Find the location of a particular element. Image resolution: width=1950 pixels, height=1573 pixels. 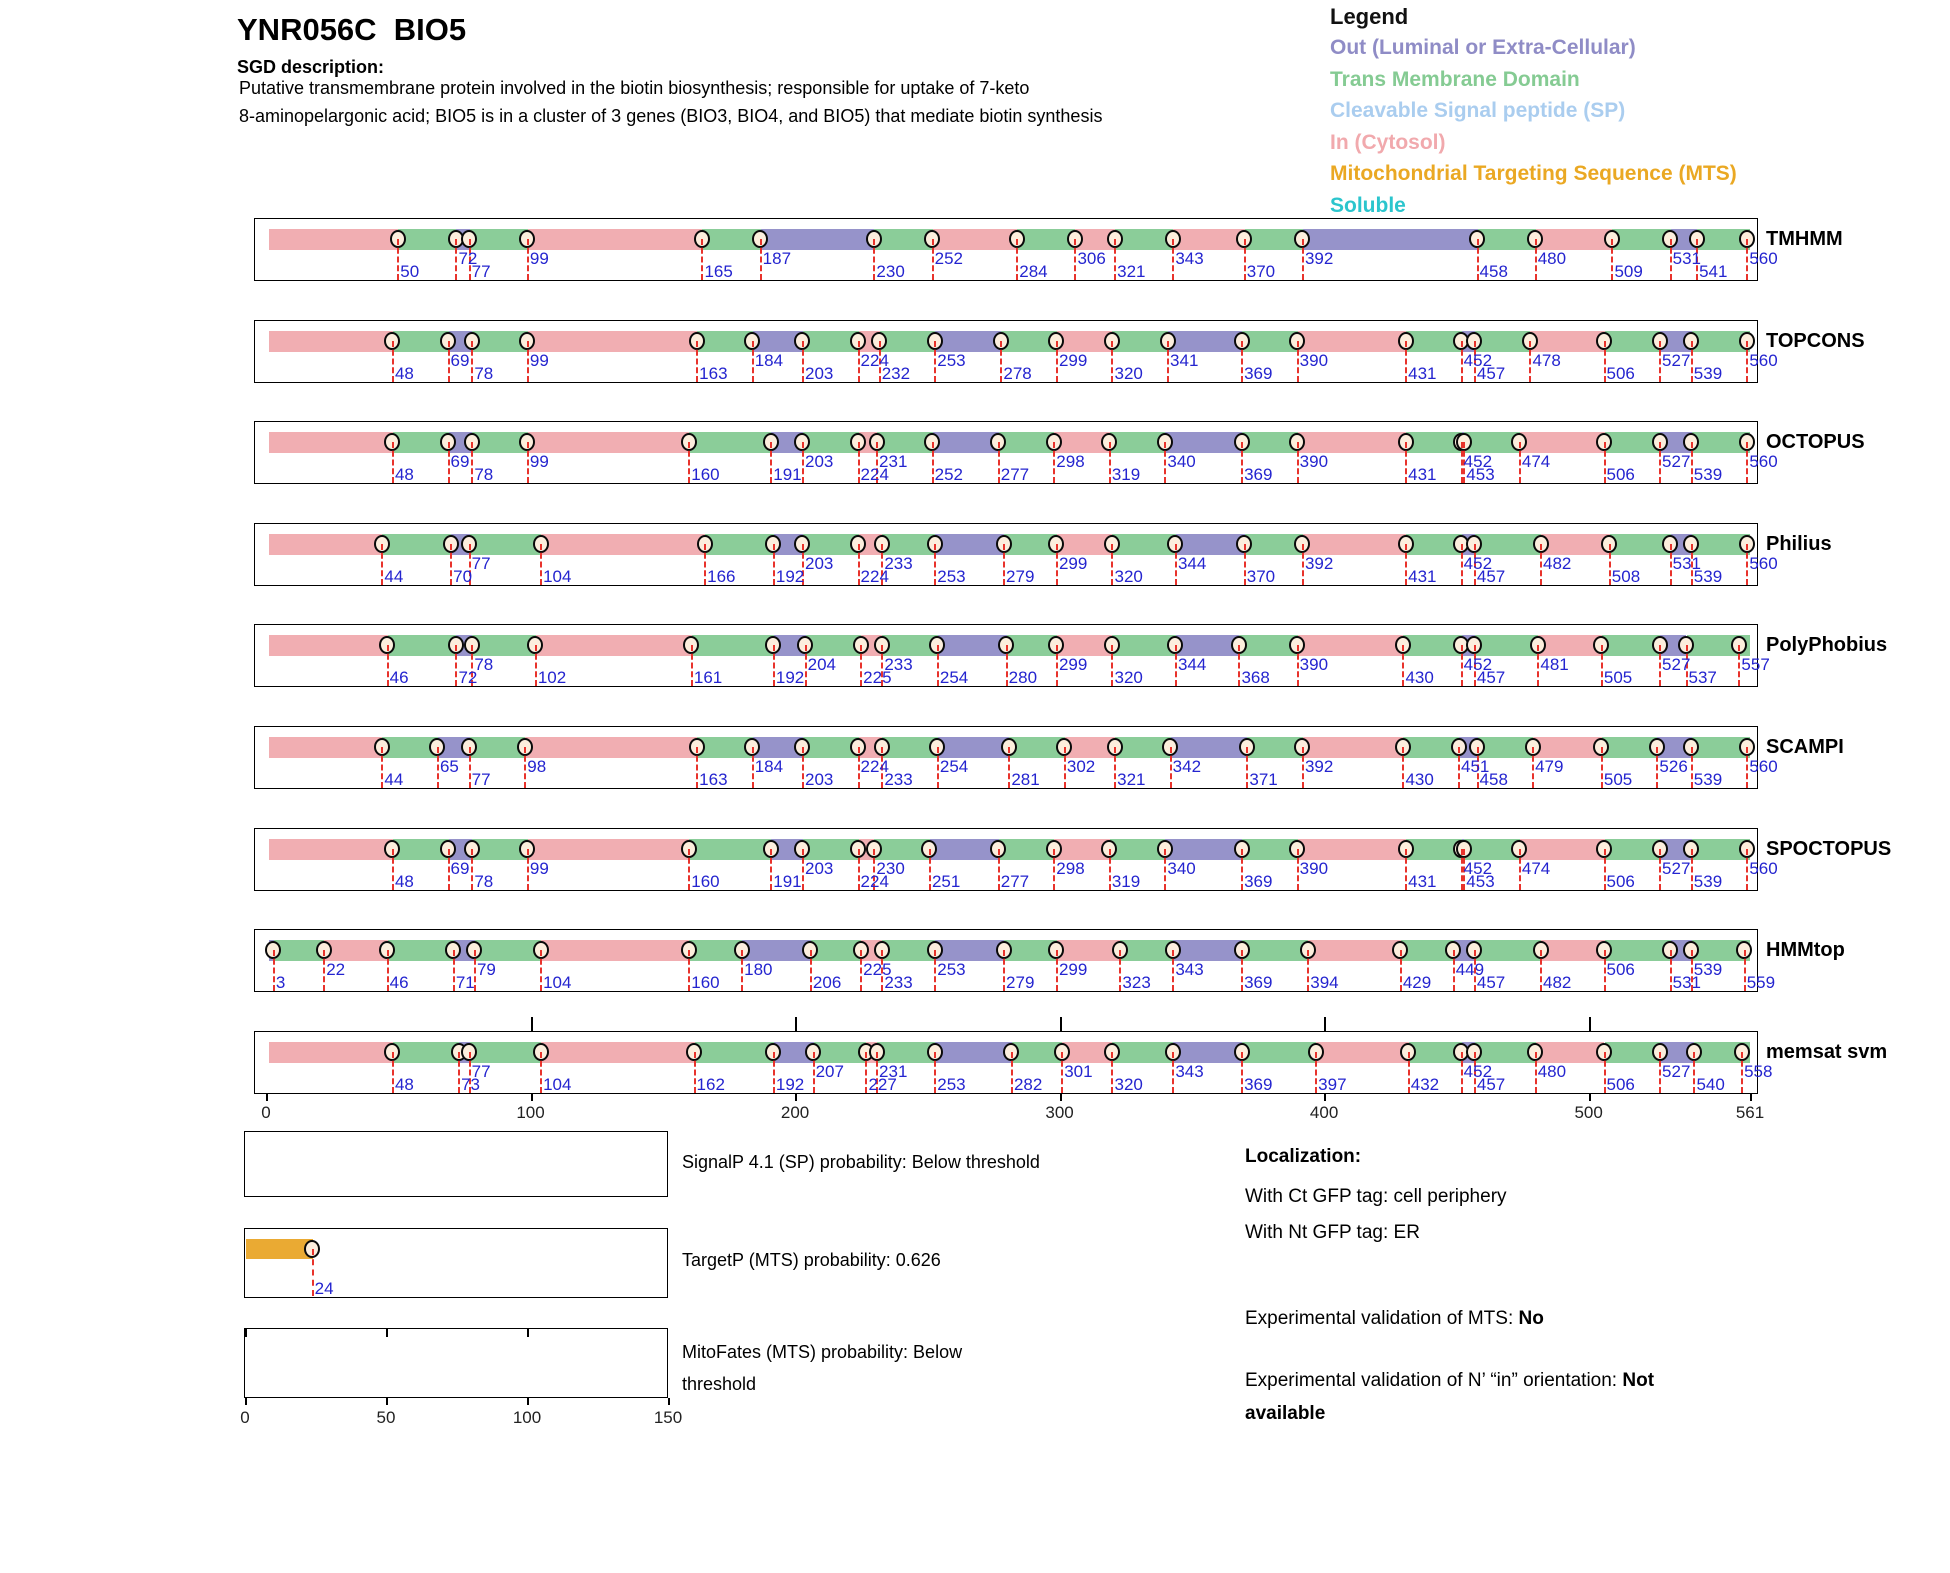

legend-item-4: In (Cytosol) is located at coordinates (1388, 142).